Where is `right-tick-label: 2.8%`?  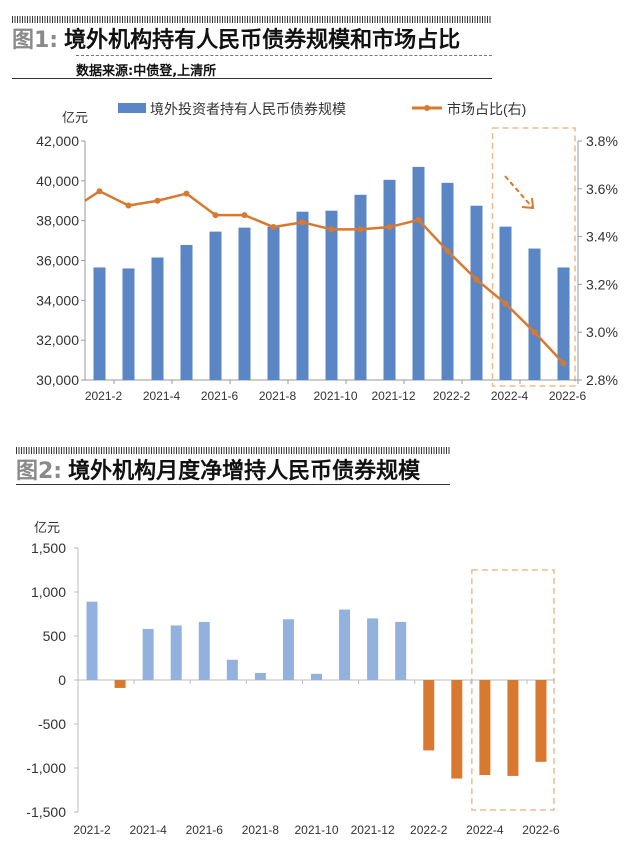 right-tick-label: 2.8% is located at coordinates (602, 380).